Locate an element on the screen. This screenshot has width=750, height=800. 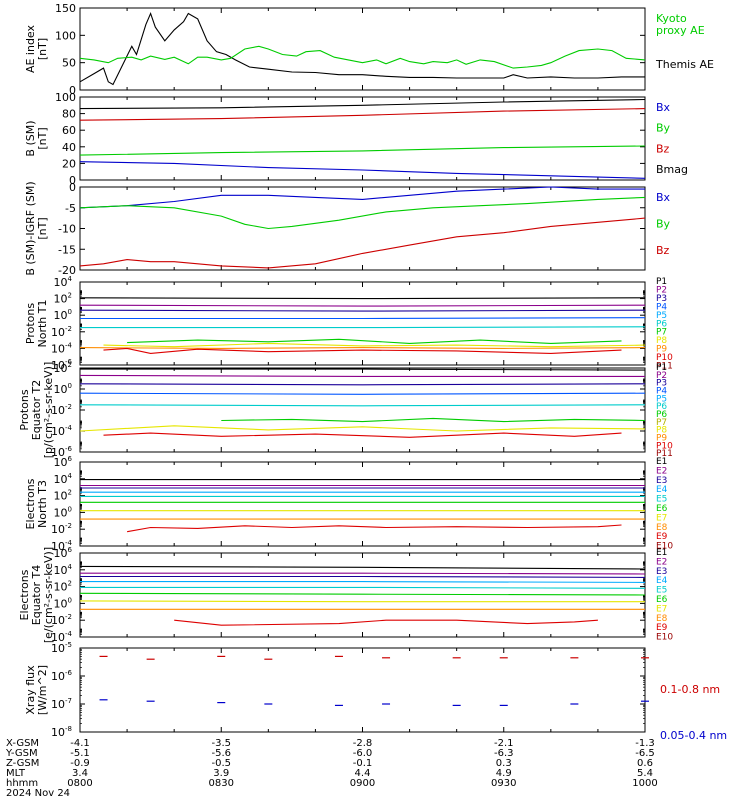
ephemeris-value: 4.4 is located at coordinates (363, 773).